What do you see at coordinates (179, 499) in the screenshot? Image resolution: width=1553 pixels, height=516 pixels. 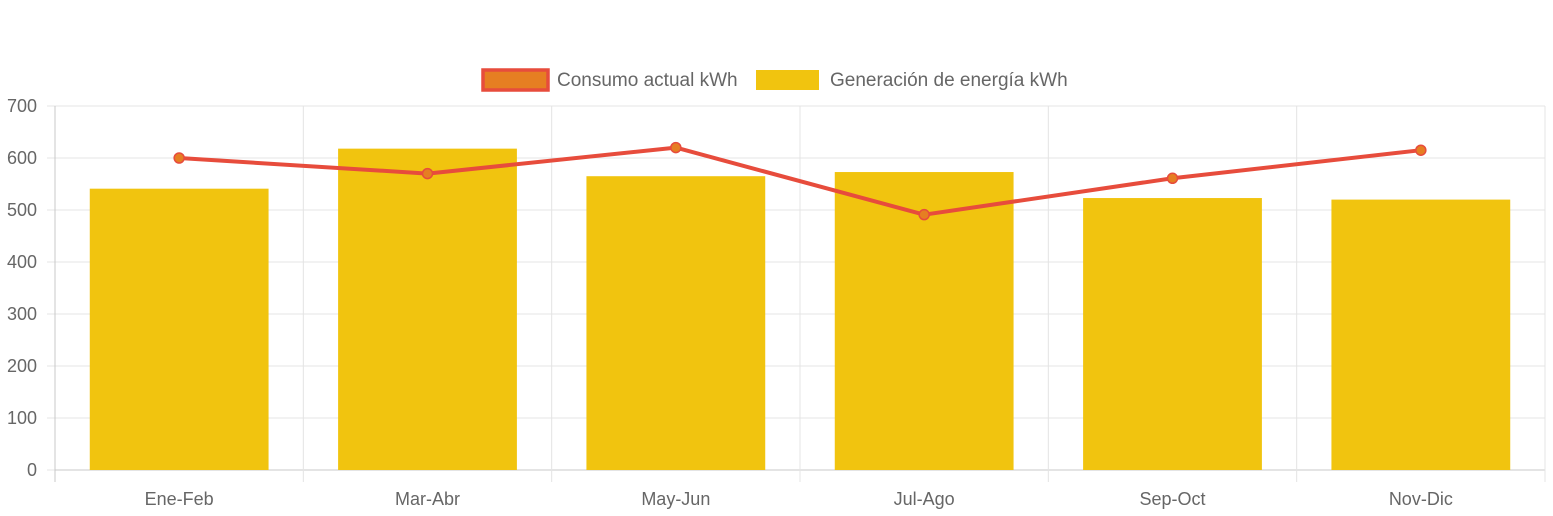 I see `x-tick-label: Ene-Feb` at bounding box center [179, 499].